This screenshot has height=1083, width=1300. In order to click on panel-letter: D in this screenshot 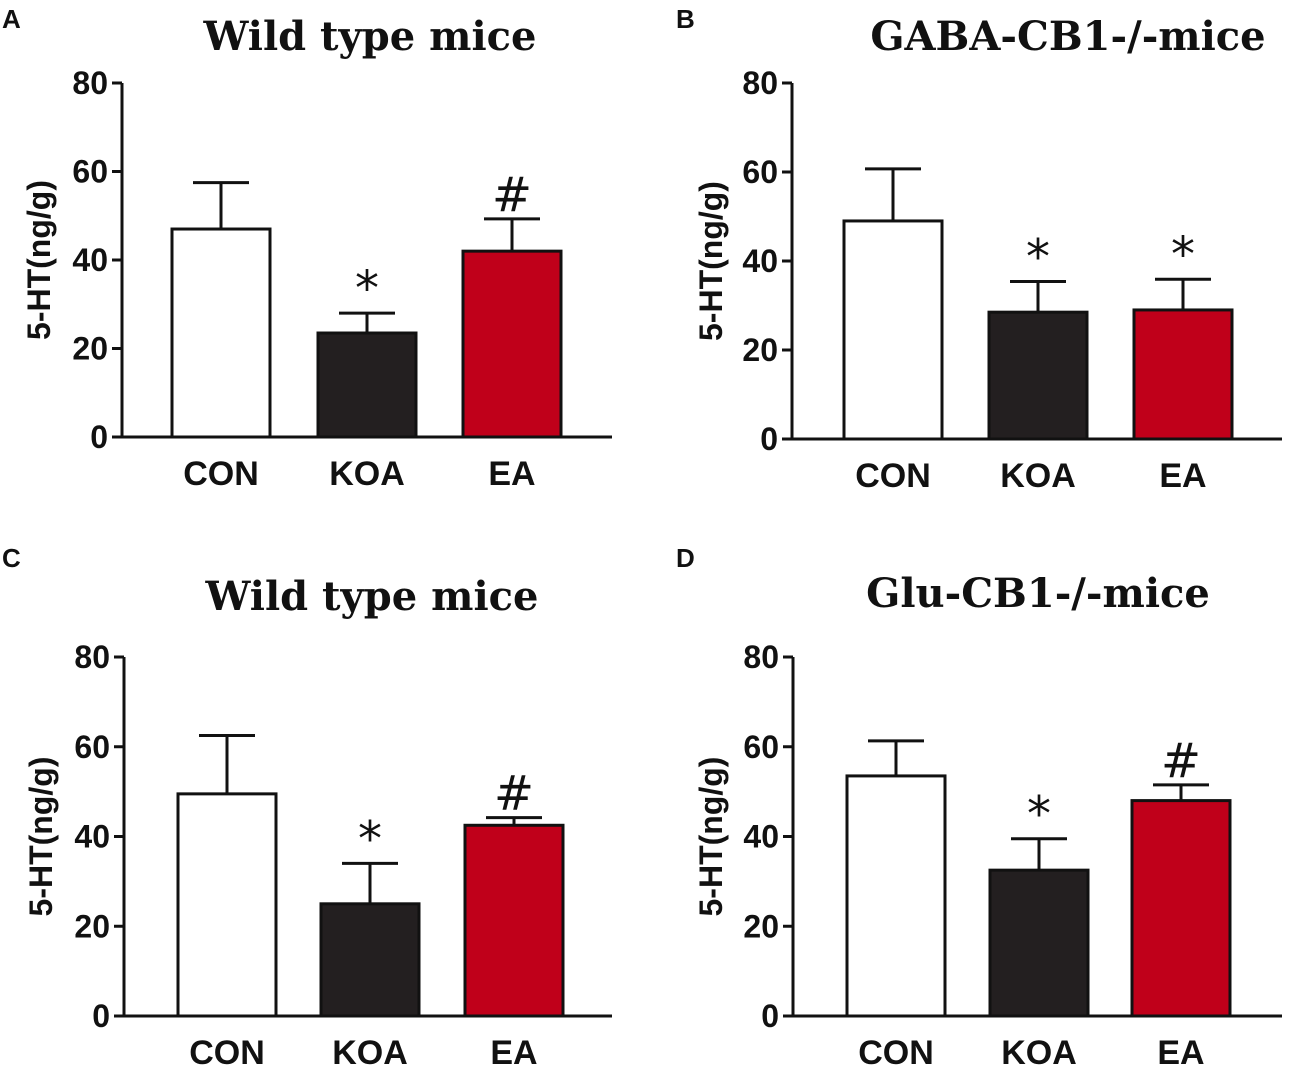, I will do `click(685, 558)`.